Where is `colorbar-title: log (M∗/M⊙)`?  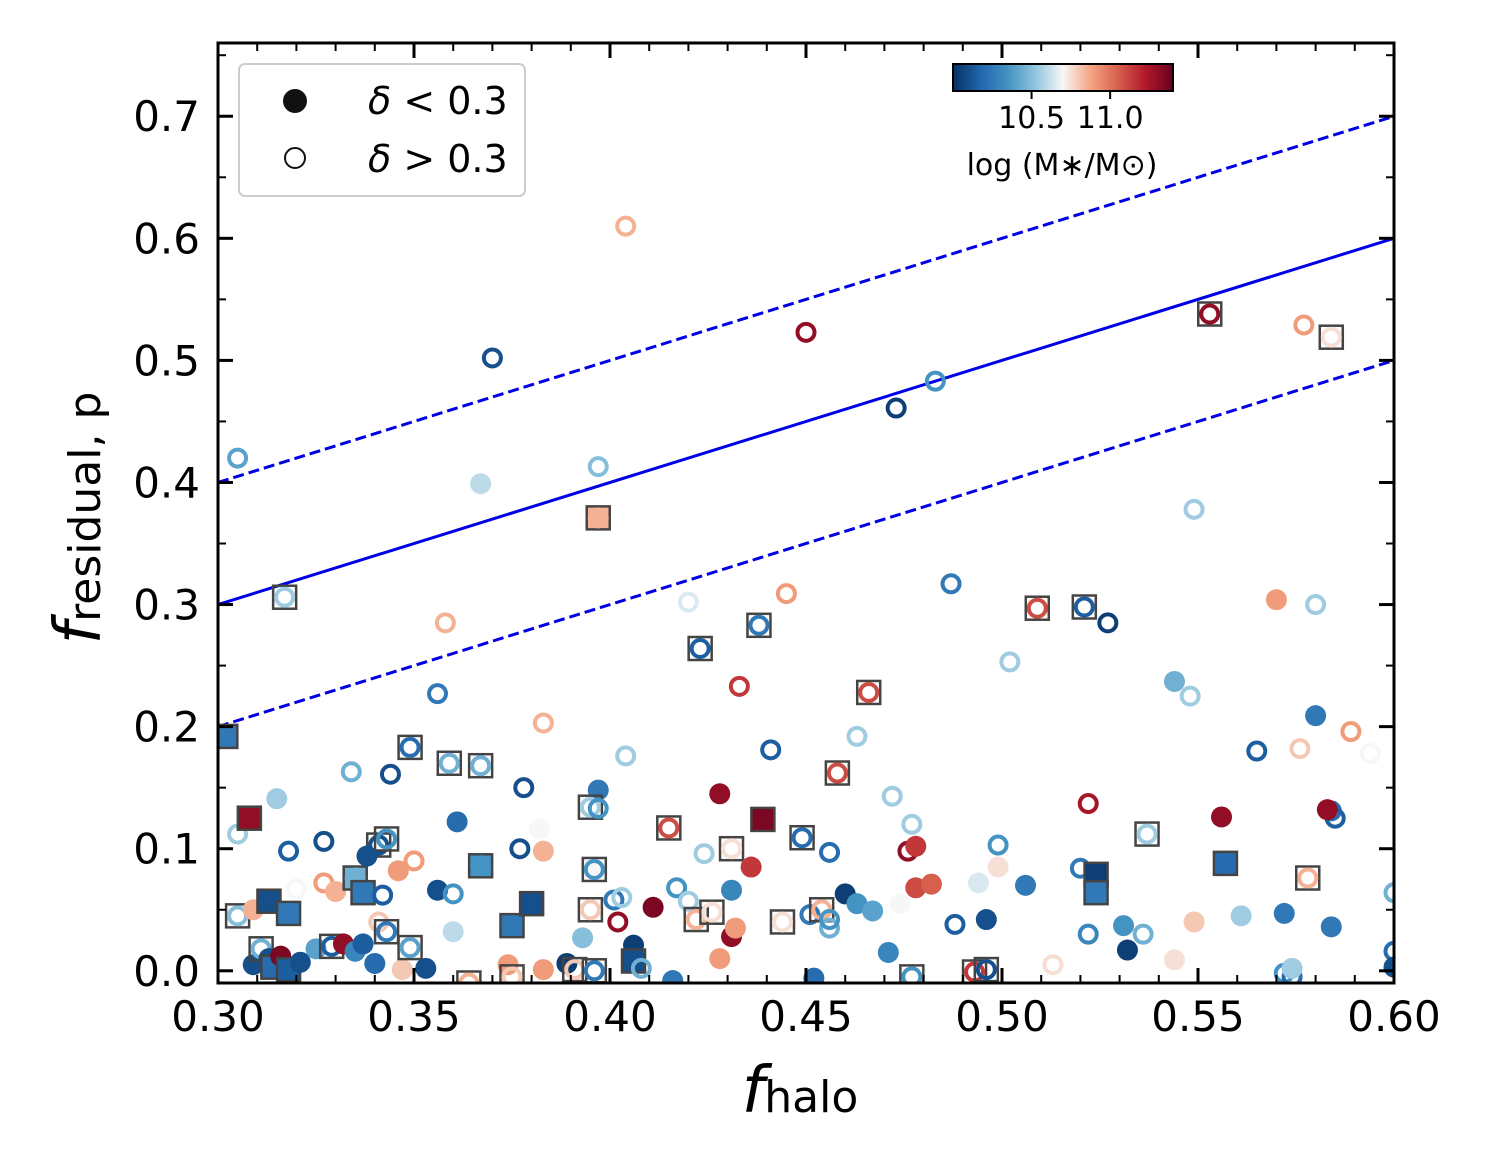
colorbar-title: log (M∗/M⊙) is located at coordinates (1062, 165).